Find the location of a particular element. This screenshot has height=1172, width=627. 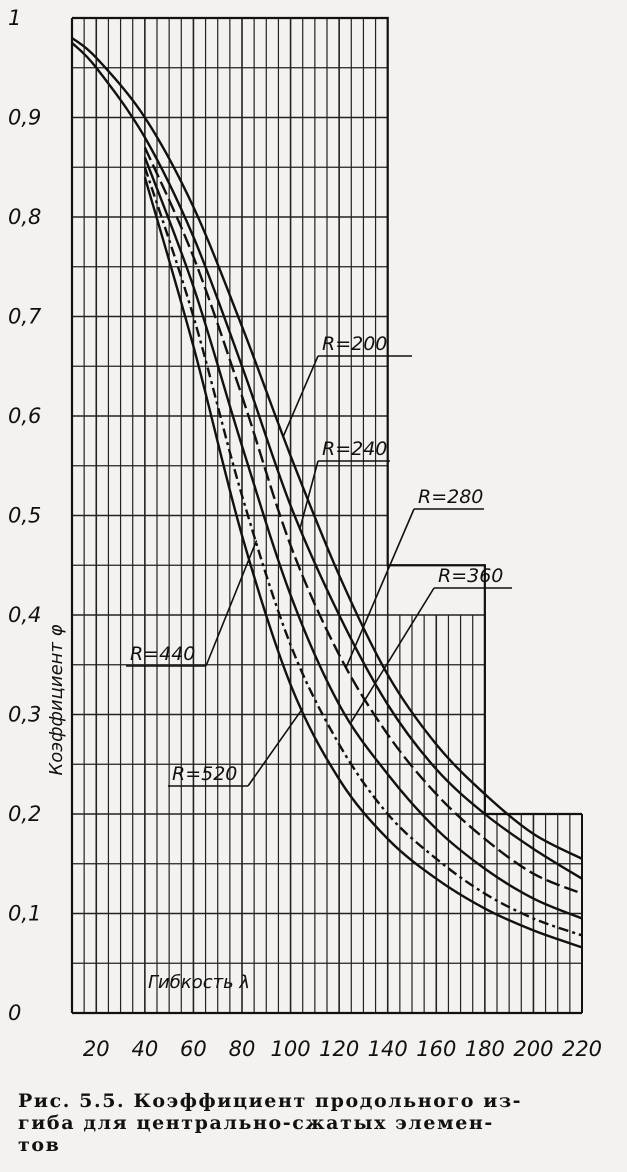

y-tick-label: 0,1 is located at coordinates (24, 914).